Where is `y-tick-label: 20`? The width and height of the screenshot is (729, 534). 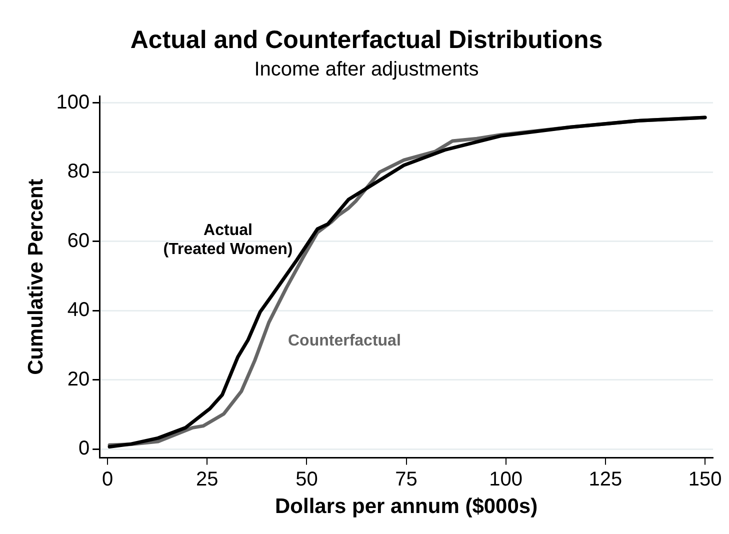 y-tick-label: 20 is located at coordinates (78, 379).